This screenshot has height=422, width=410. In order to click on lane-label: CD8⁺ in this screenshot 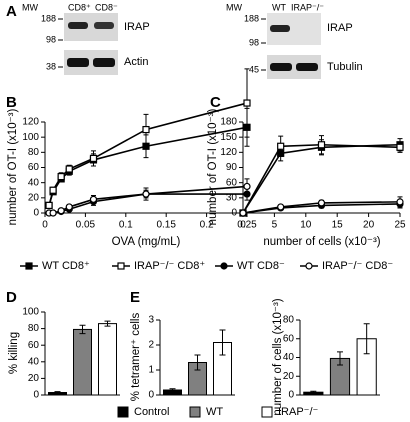, I will do `click(79, 7)`.